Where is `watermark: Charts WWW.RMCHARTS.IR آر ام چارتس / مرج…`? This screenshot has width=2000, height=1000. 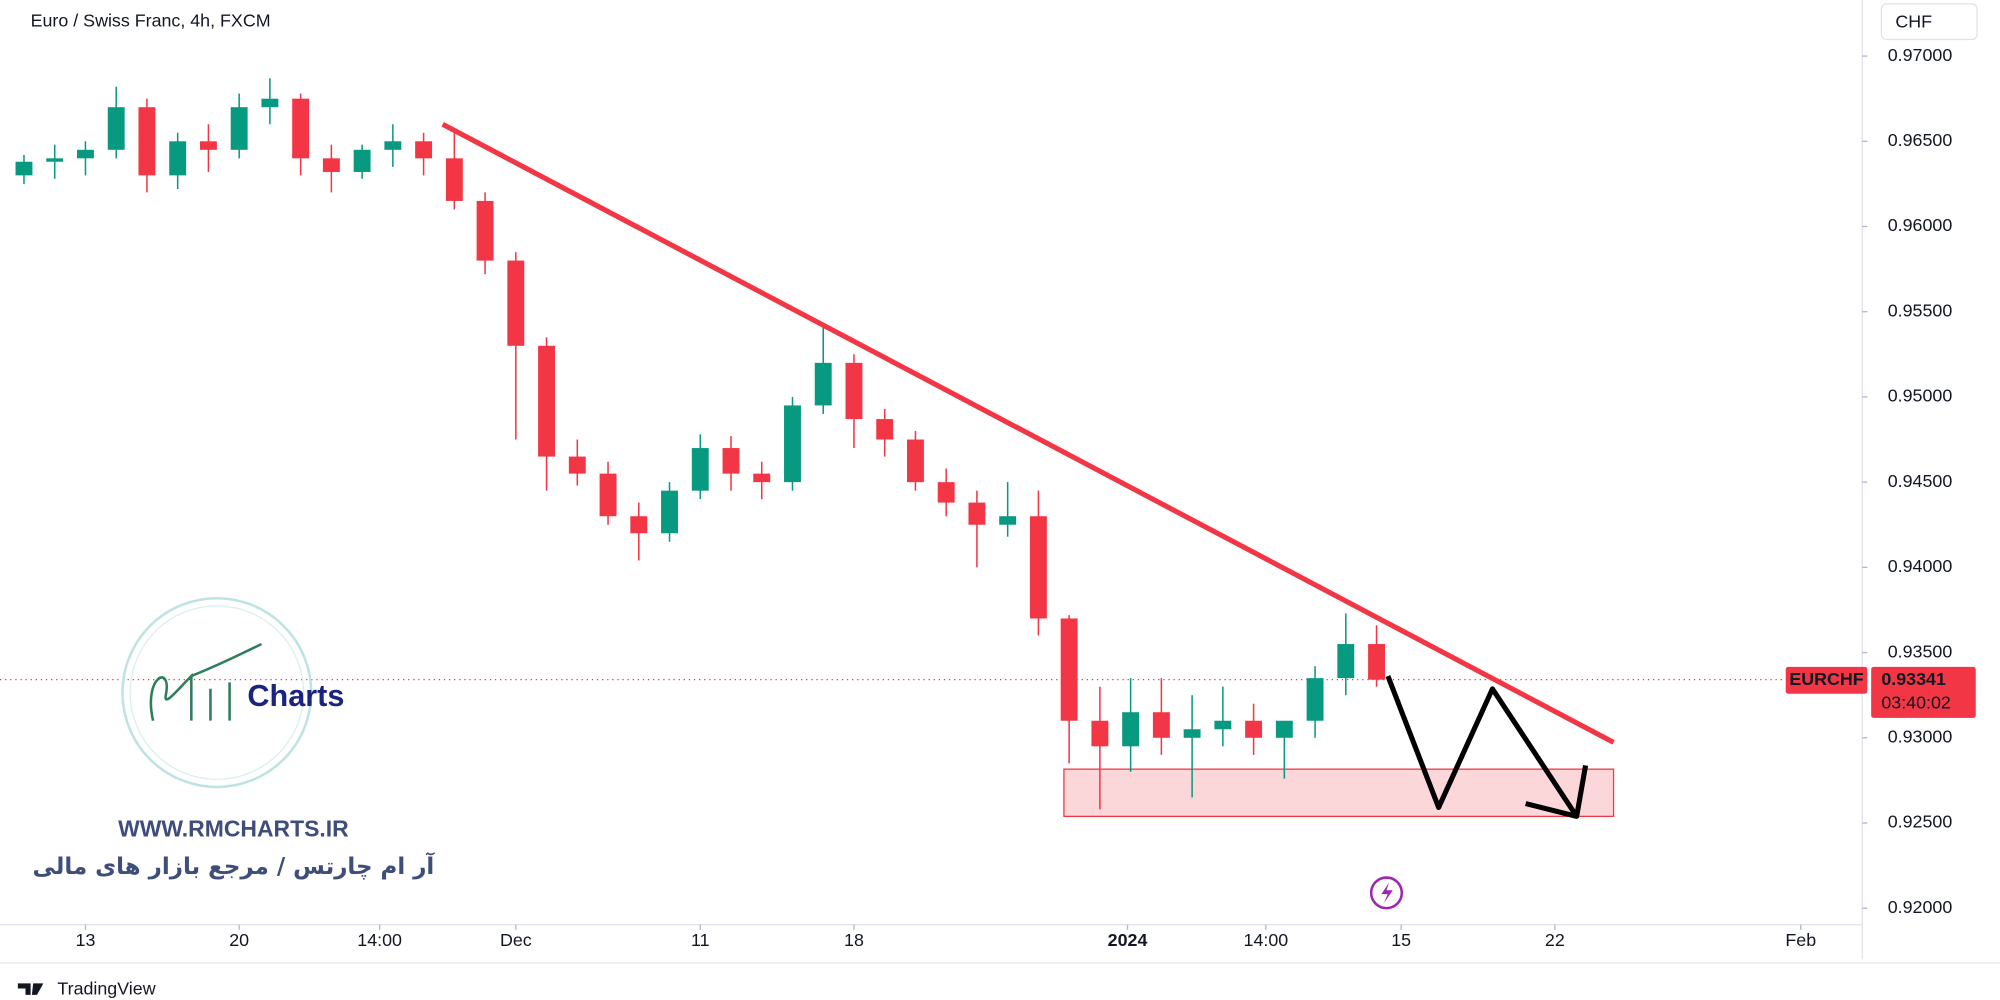 watermark: Charts WWW.RMCHARTS.IR آر ام چارتس / مرج… is located at coordinates (234, 738).